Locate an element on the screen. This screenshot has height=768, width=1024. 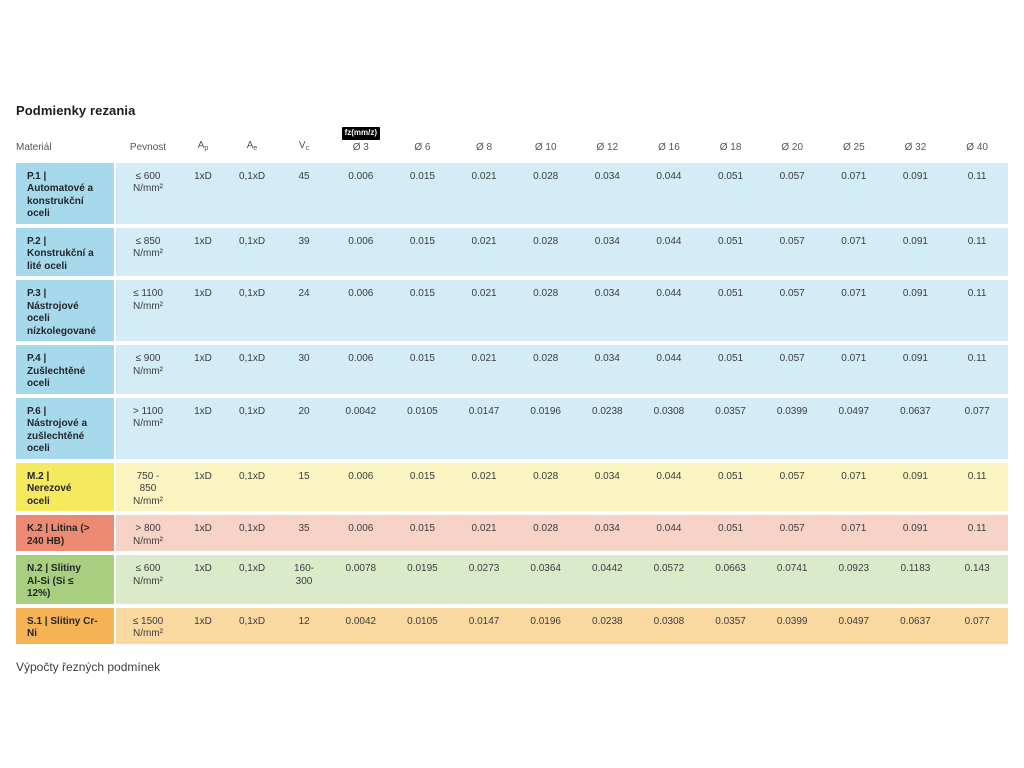
pevnost-cell: > 800 N/mm² is located at coordinates (148, 533).